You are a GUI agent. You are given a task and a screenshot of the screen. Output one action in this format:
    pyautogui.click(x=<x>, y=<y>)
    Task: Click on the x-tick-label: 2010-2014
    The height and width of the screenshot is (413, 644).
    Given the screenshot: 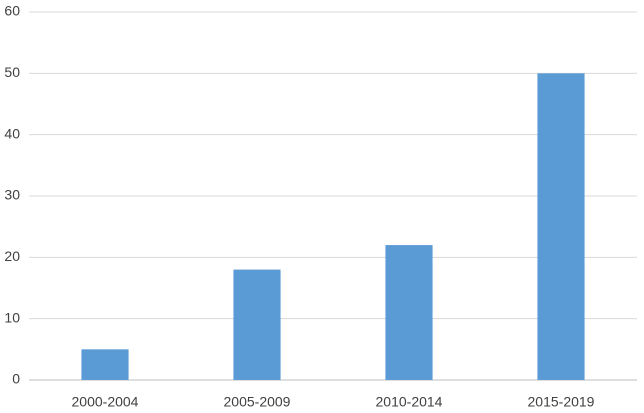 What is the action you would take?
    pyautogui.click(x=409, y=402)
    